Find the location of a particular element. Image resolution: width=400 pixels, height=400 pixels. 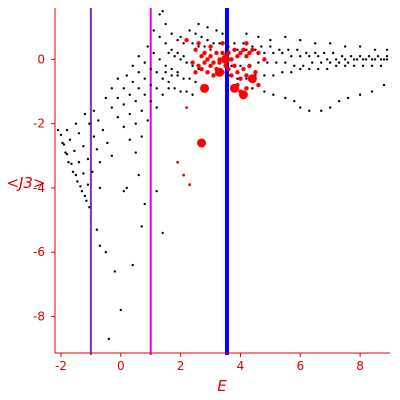

y-tick-label: 0 is located at coordinates (41, 59).